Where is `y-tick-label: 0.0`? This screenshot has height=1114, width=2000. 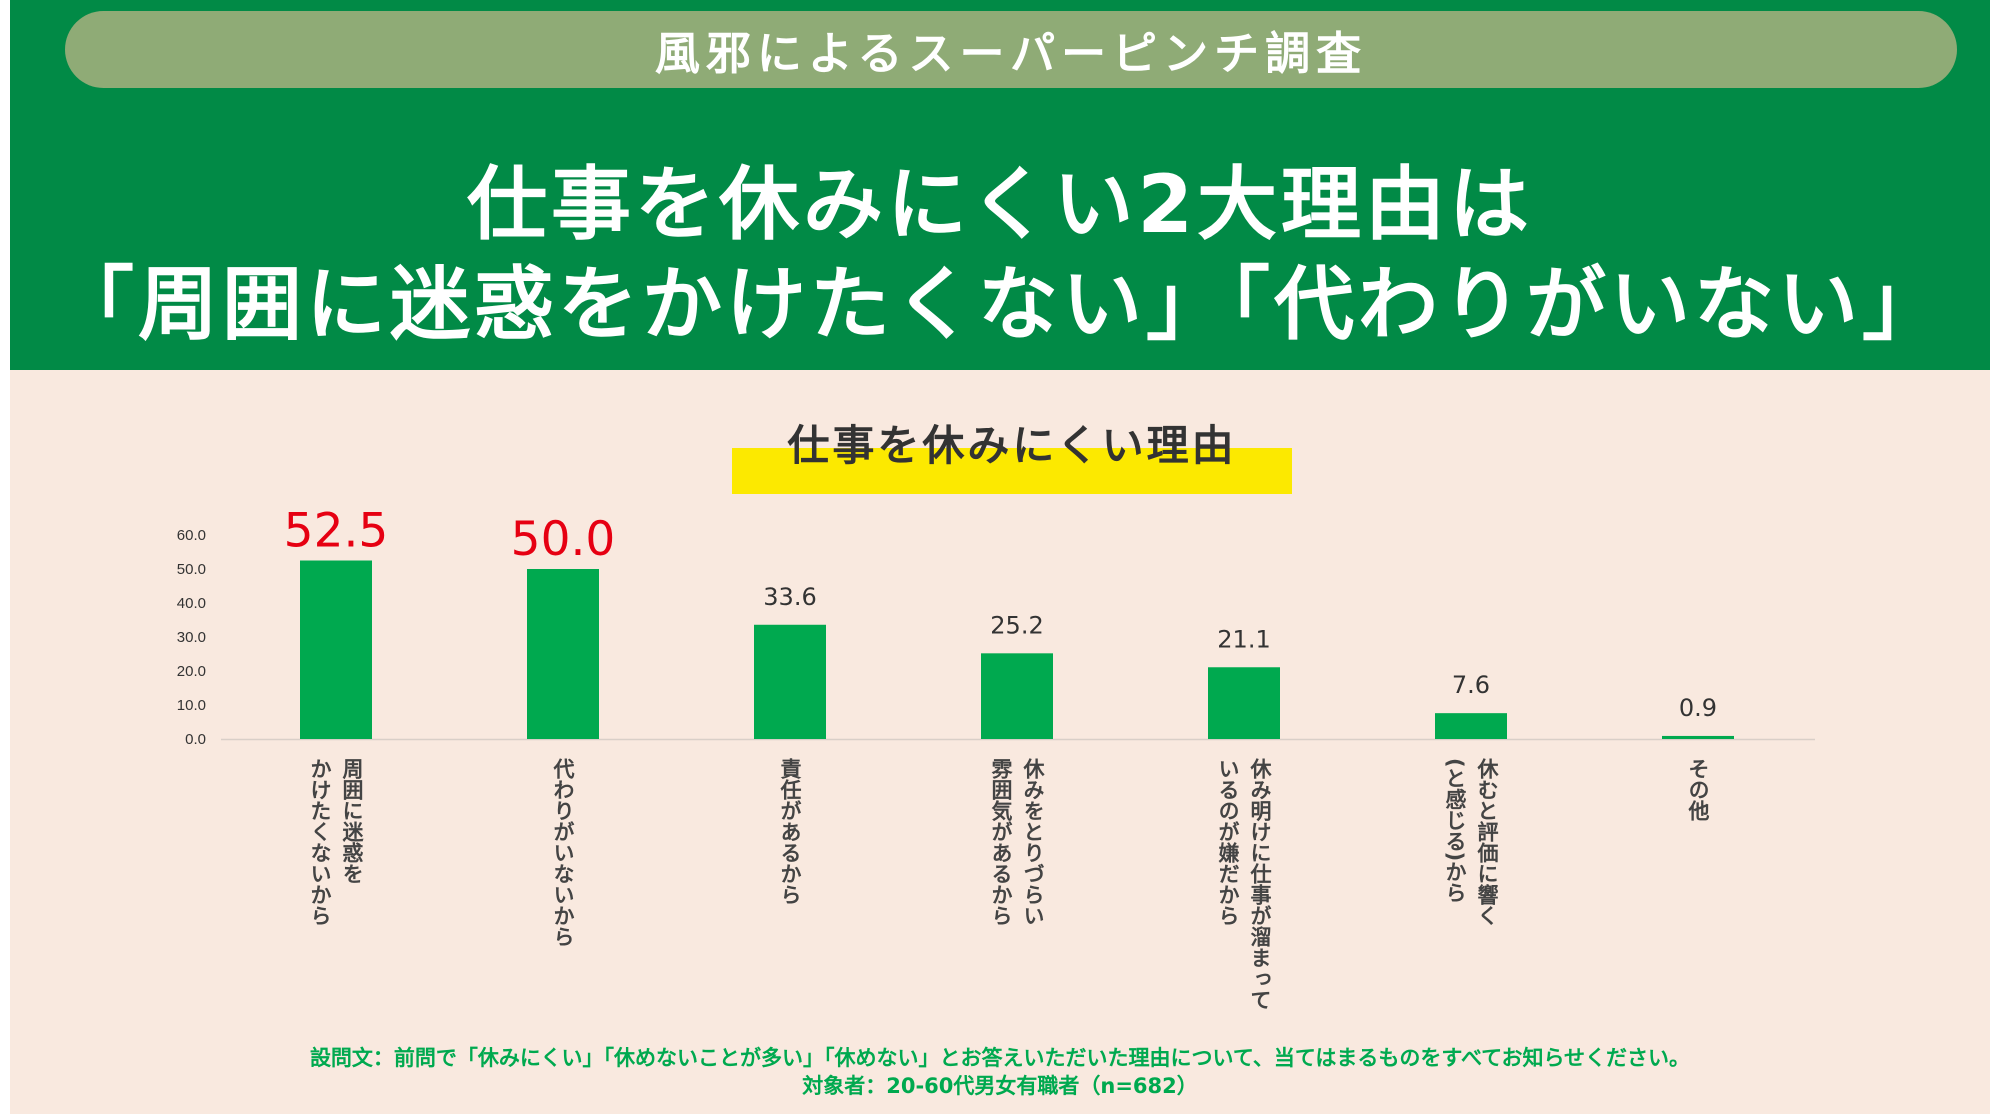 y-tick-label: 0.0 is located at coordinates (195, 739).